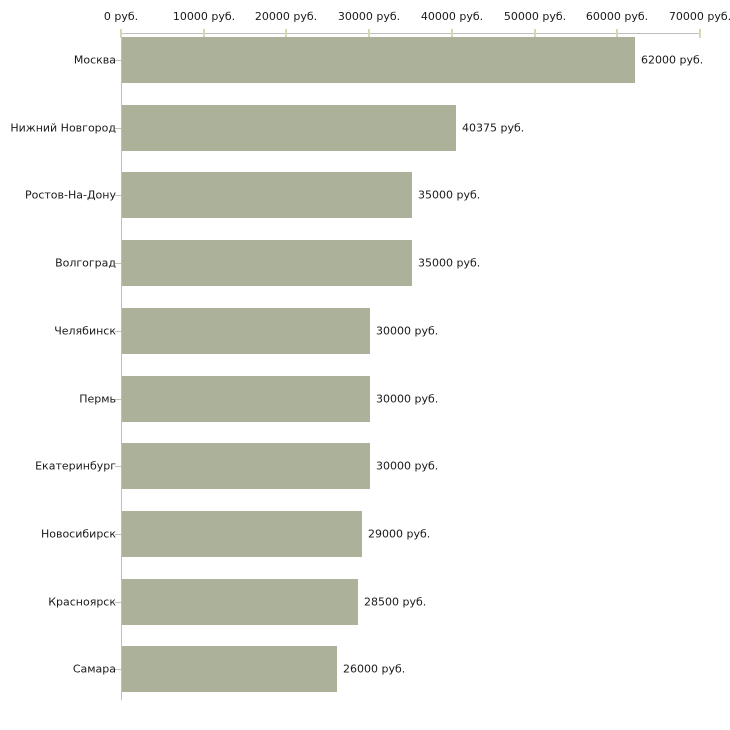 This screenshot has height=730, width=730. I want to click on category-label: Самара, so click(94, 669).